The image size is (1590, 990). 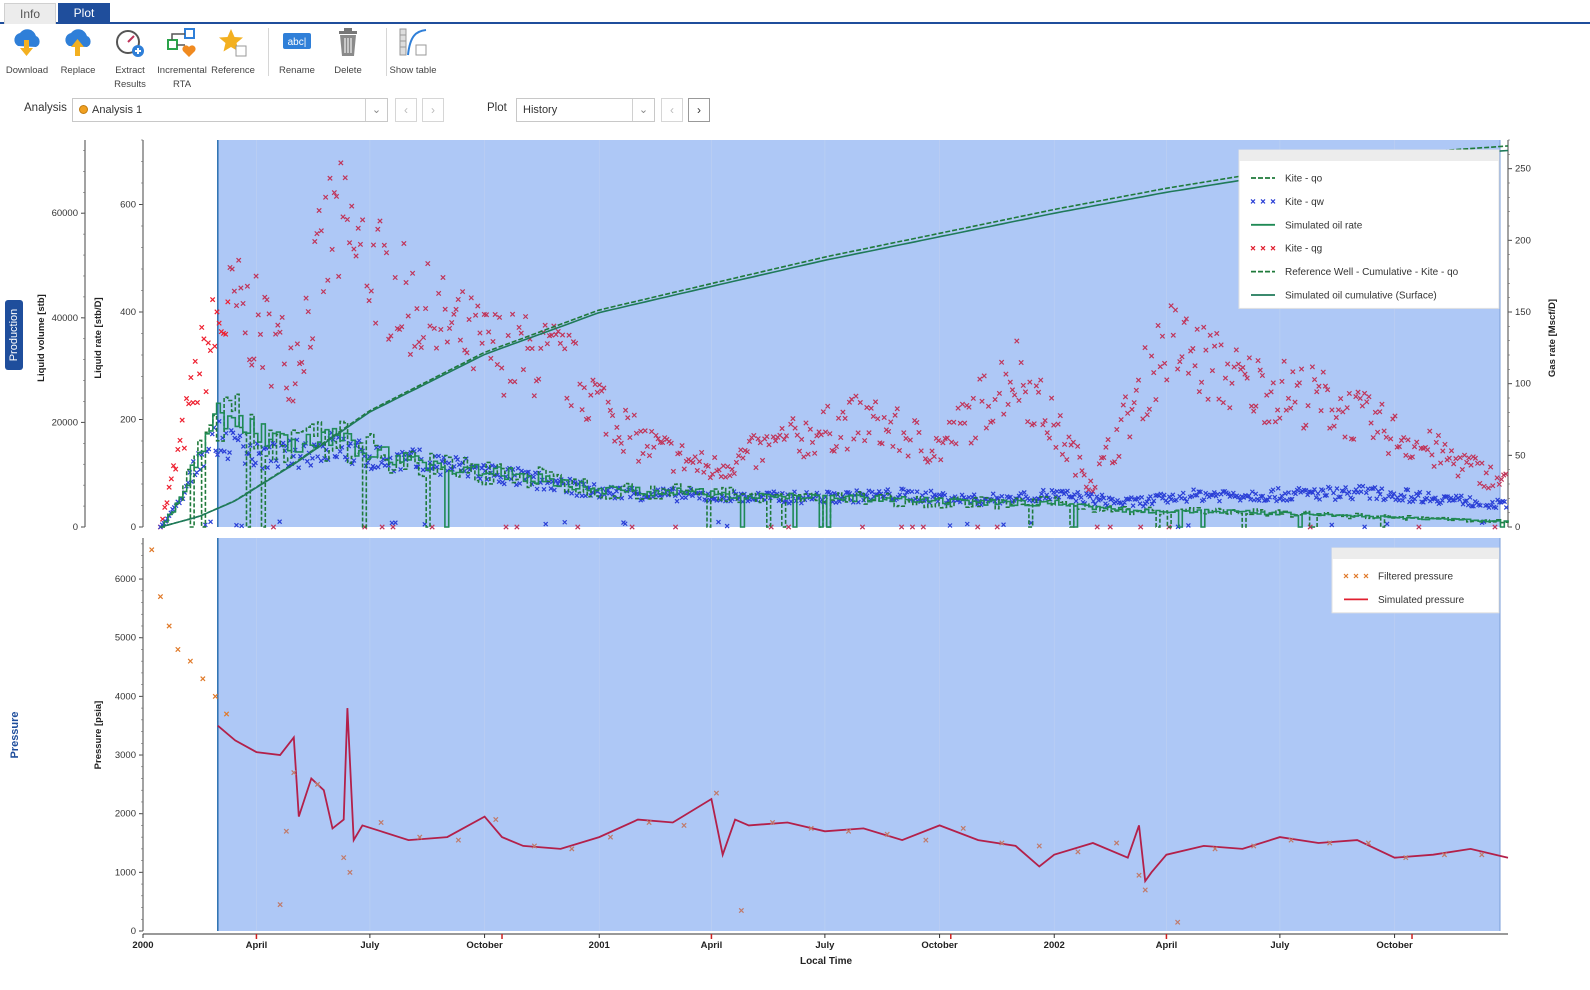 What do you see at coordinates (672, 110) in the screenshot?
I see `plot-prev-button: ‹` at bounding box center [672, 110].